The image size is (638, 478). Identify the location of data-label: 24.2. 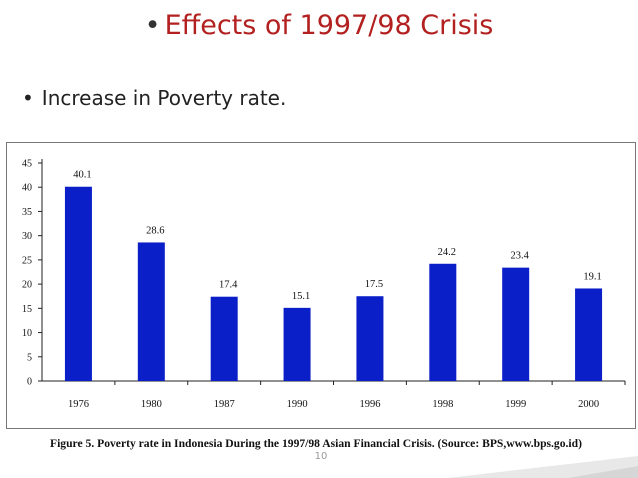
(447, 252).